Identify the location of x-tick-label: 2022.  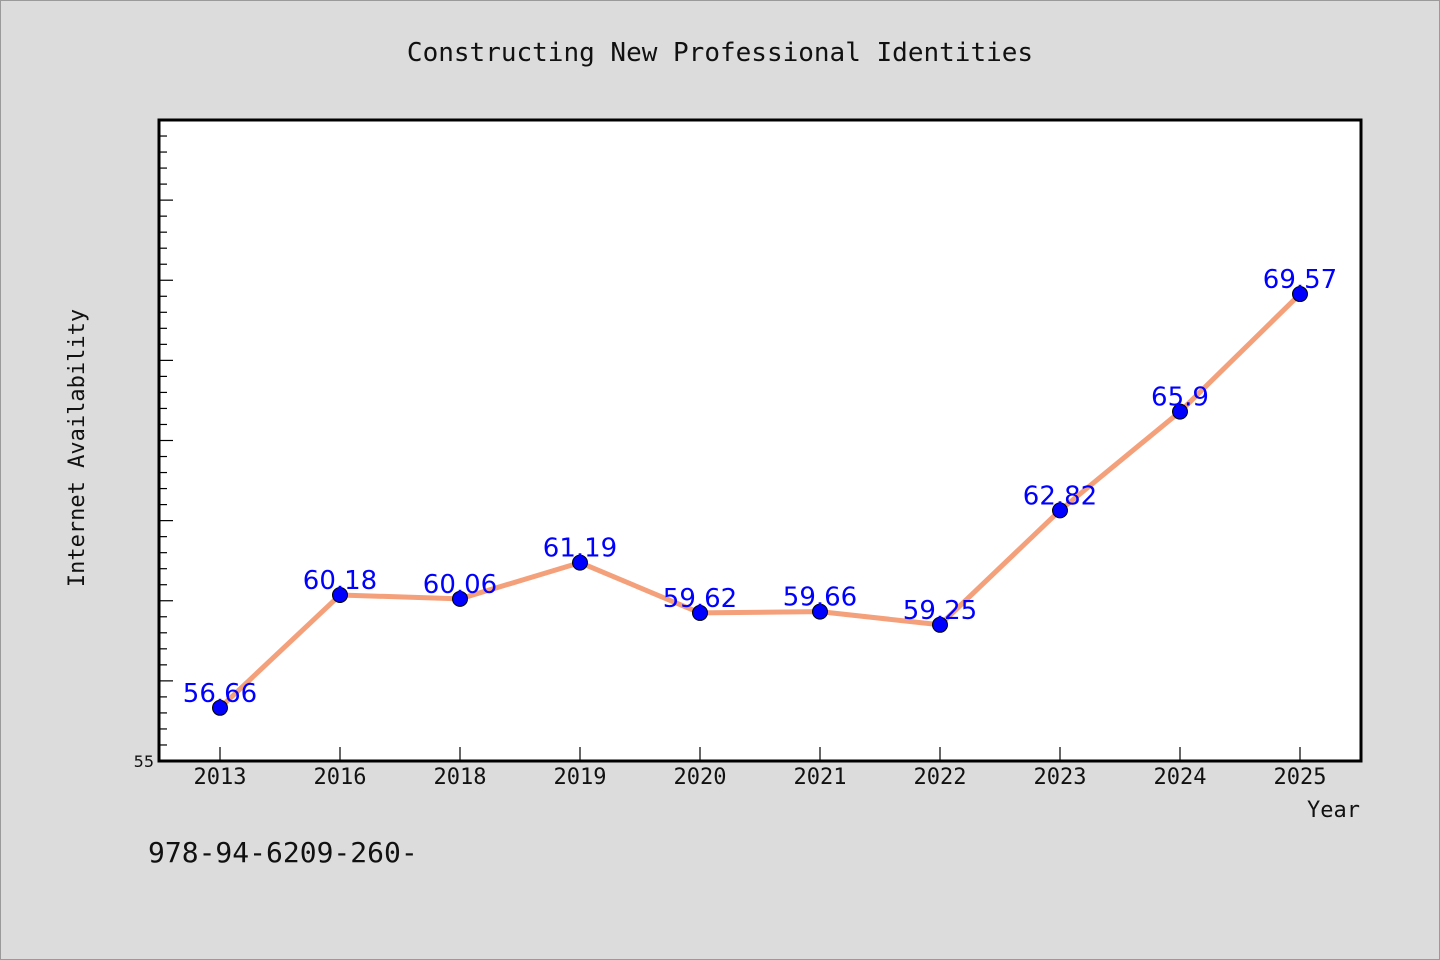
(940, 777).